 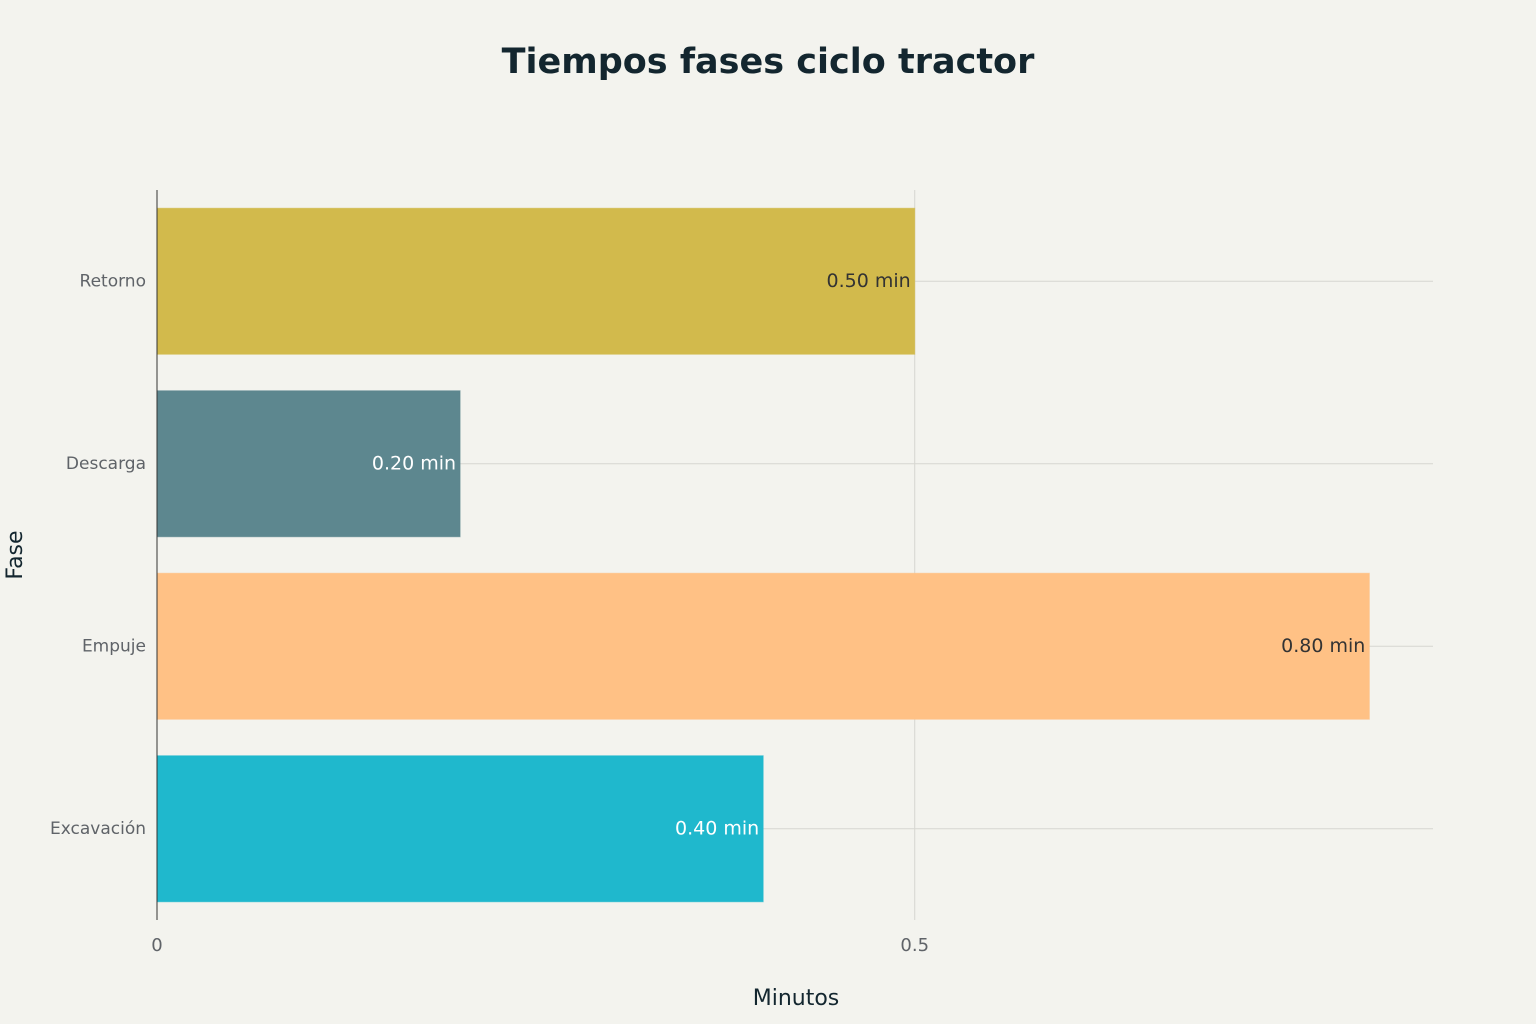 What do you see at coordinates (156, 945) in the screenshot?
I see `x-tick-label: 0` at bounding box center [156, 945].